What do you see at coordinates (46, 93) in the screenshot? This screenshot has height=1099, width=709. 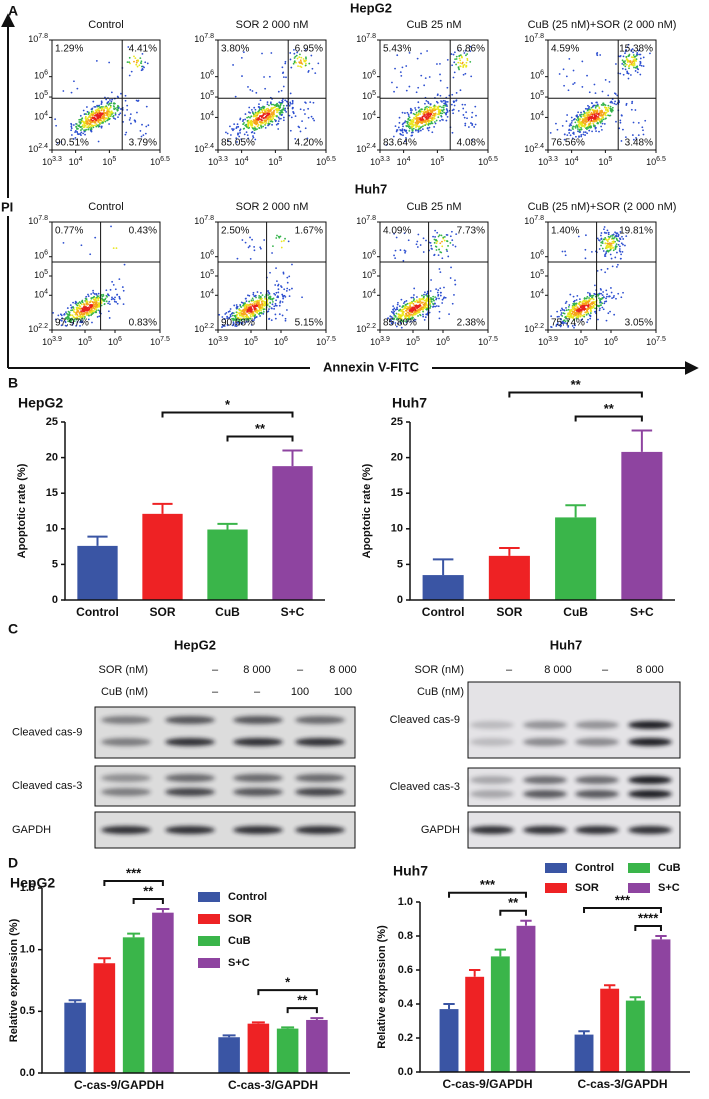 I see `tick-exp: 5` at bounding box center [46, 93].